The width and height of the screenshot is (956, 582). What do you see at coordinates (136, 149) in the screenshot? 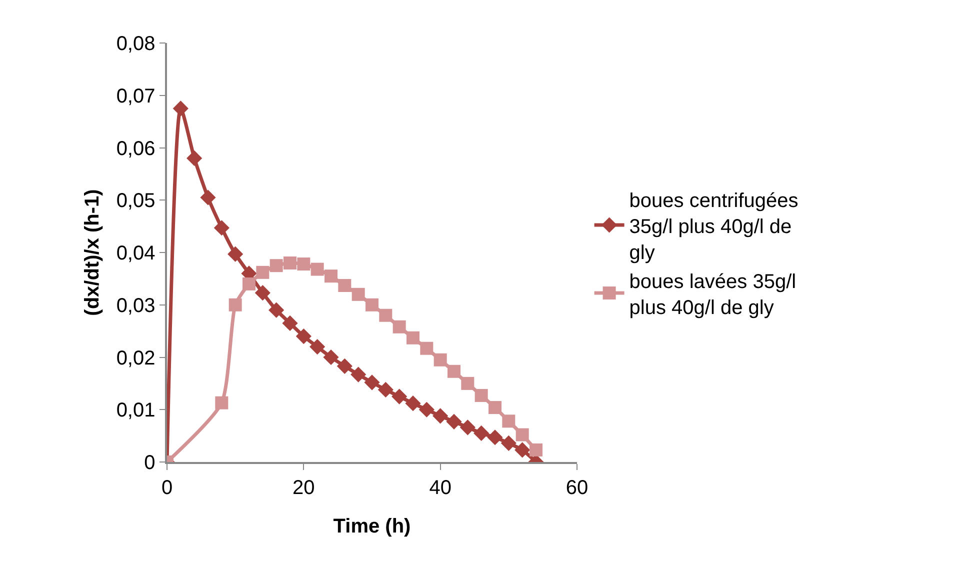
I see `y-tick-label: 0,06` at bounding box center [136, 149].